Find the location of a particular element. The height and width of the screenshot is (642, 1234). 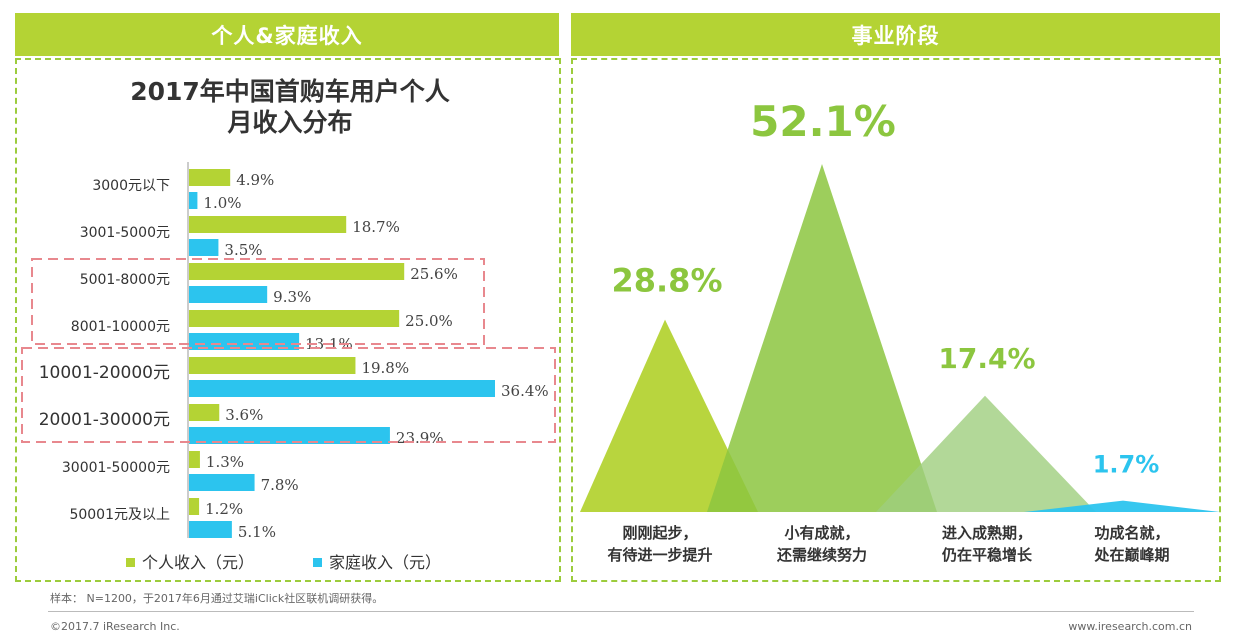

bar-value-label: 18.7% is located at coordinates (376, 227).